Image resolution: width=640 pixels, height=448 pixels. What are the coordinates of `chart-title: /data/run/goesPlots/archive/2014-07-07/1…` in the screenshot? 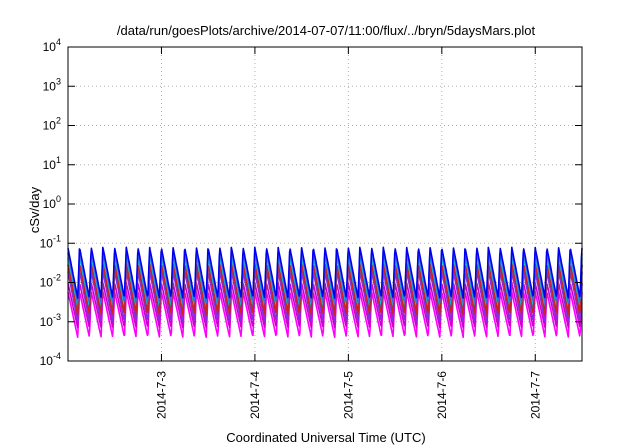 It's located at (326, 30).